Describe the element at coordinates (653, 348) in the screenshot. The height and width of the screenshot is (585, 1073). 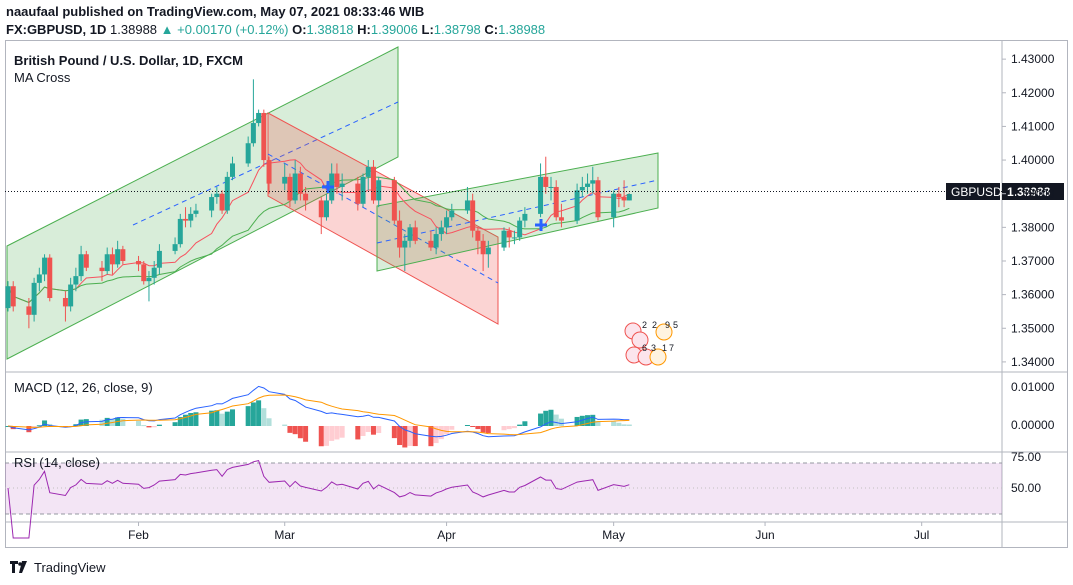
I see `svg-text: 3` at that location.